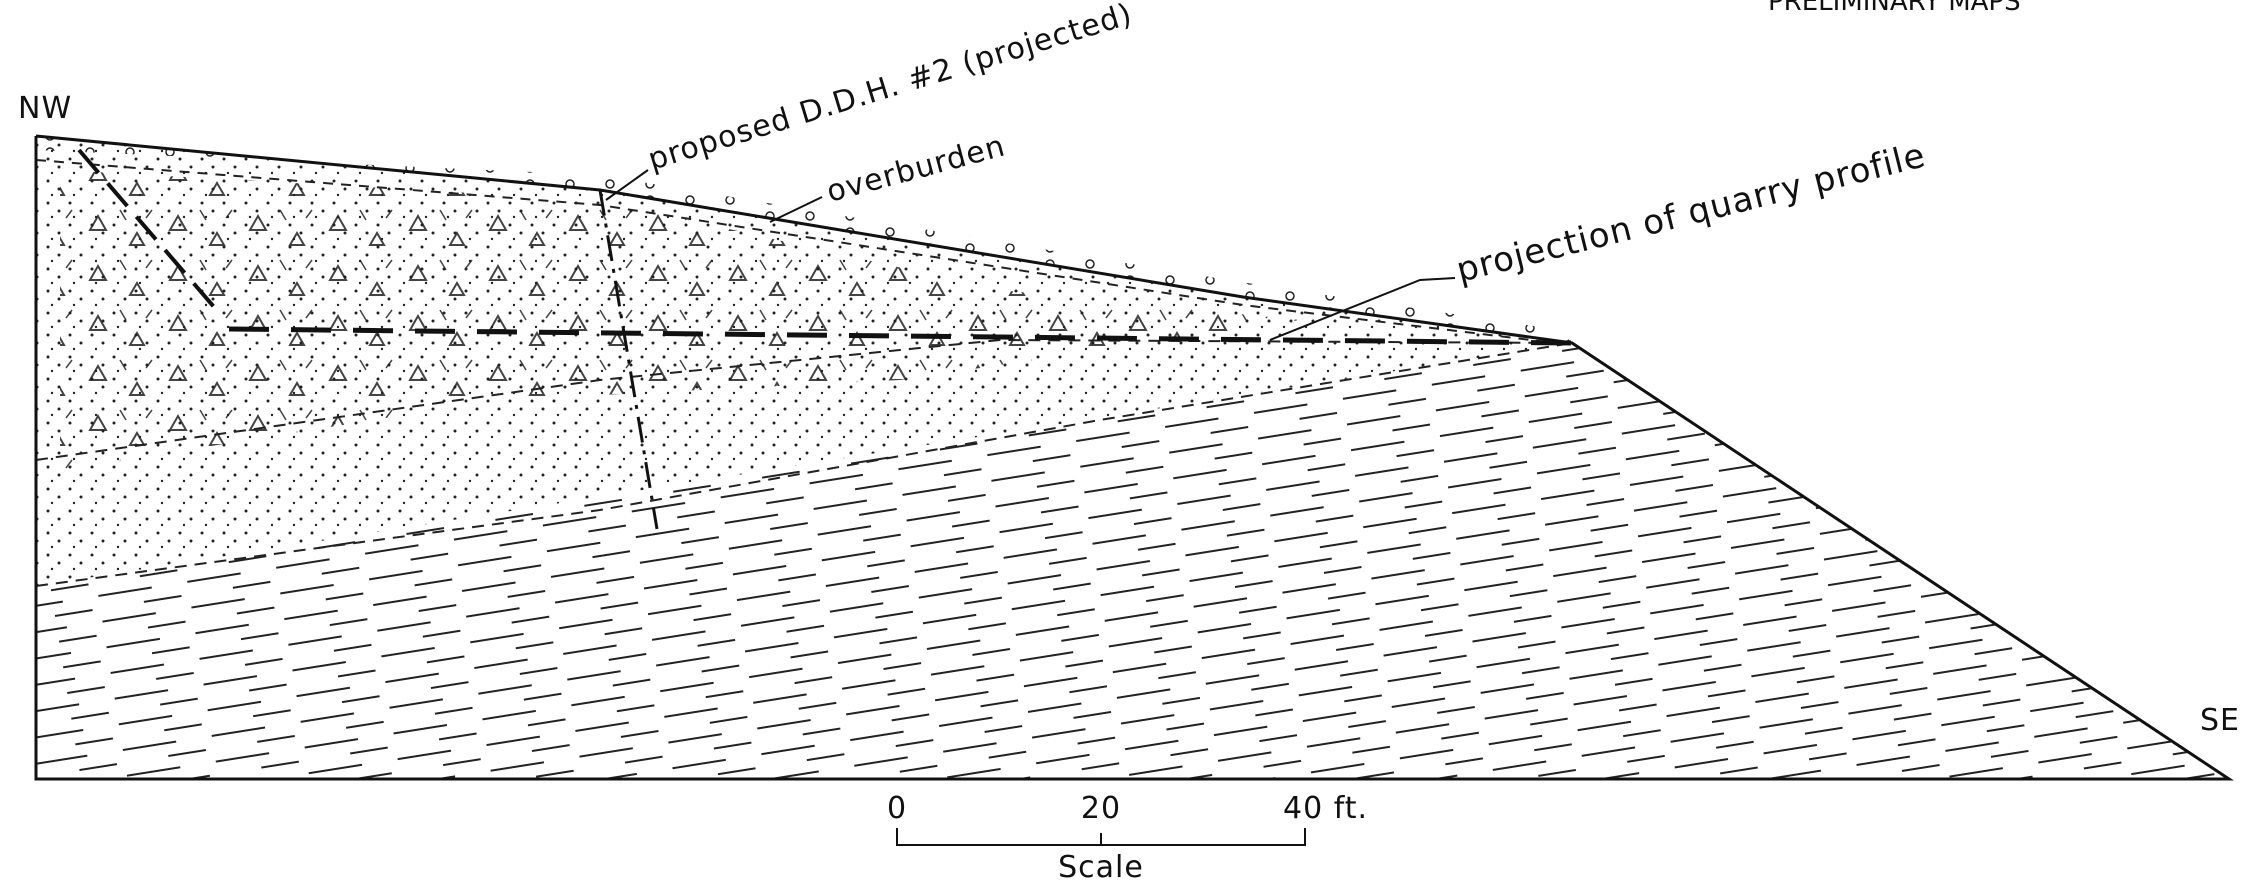  I want to click on drill-hole-label: proposed D.D.H. #2 (projected), so click(890, 89).